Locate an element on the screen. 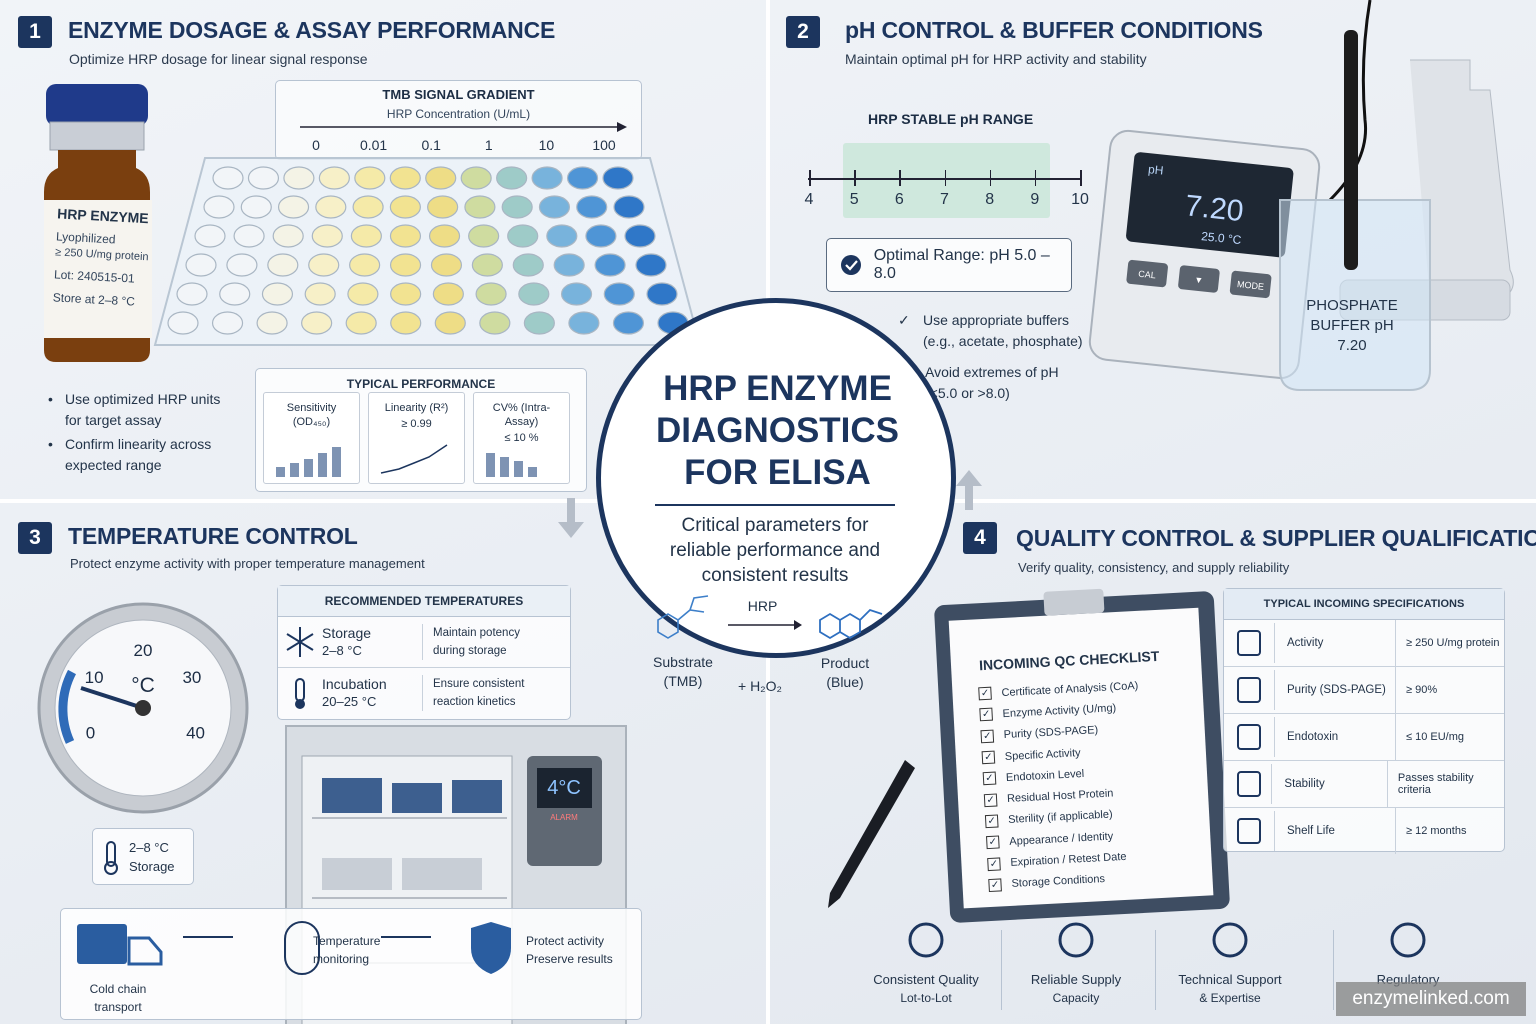 Image resolution: width=1536 pixels, height=1024 pixels. row-name: Incubation is located at coordinates (354, 684).